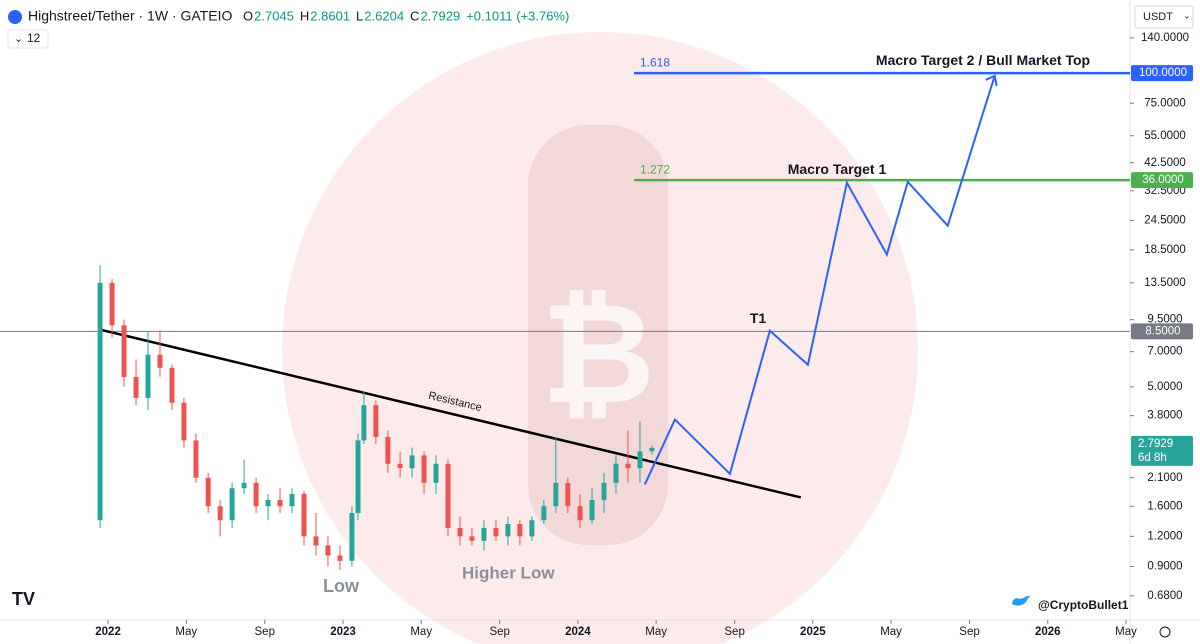 The height and width of the screenshot is (644, 1200). Describe the element at coordinates (1164, 416) in the screenshot. I see `y-tick-label: 3.8000` at that location.